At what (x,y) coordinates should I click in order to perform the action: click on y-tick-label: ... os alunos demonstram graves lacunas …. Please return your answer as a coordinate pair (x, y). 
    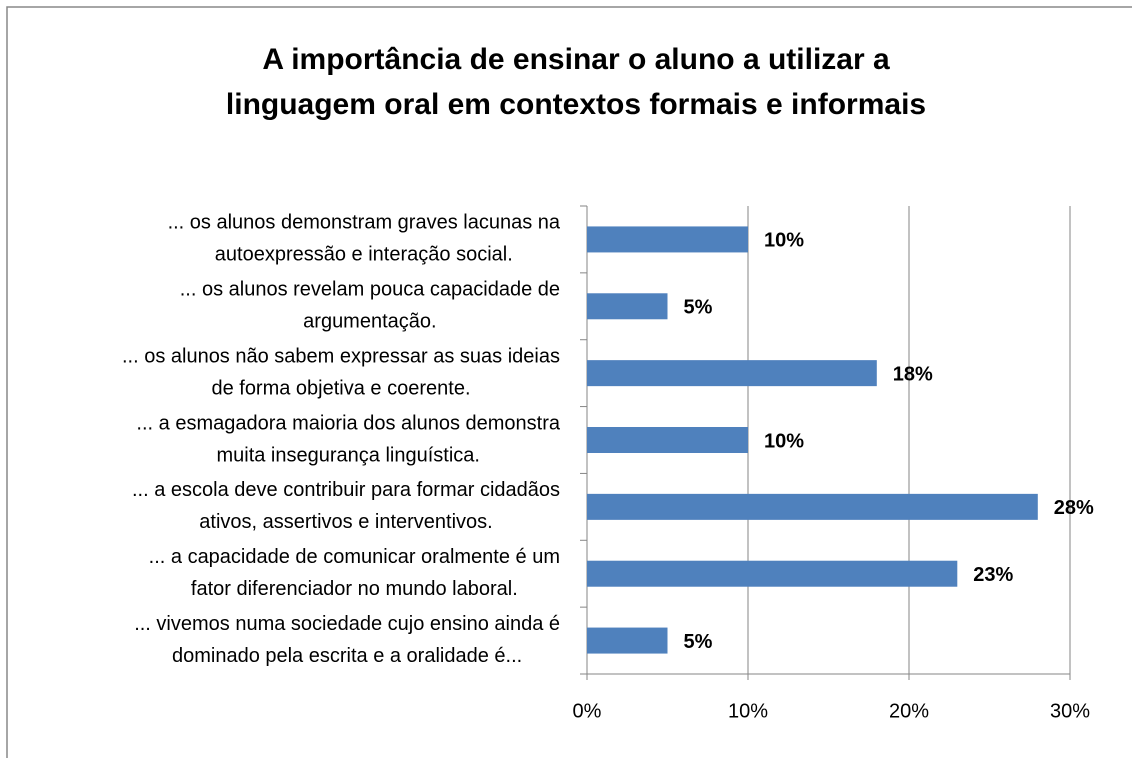
    Looking at the image, I should click on (364, 223).